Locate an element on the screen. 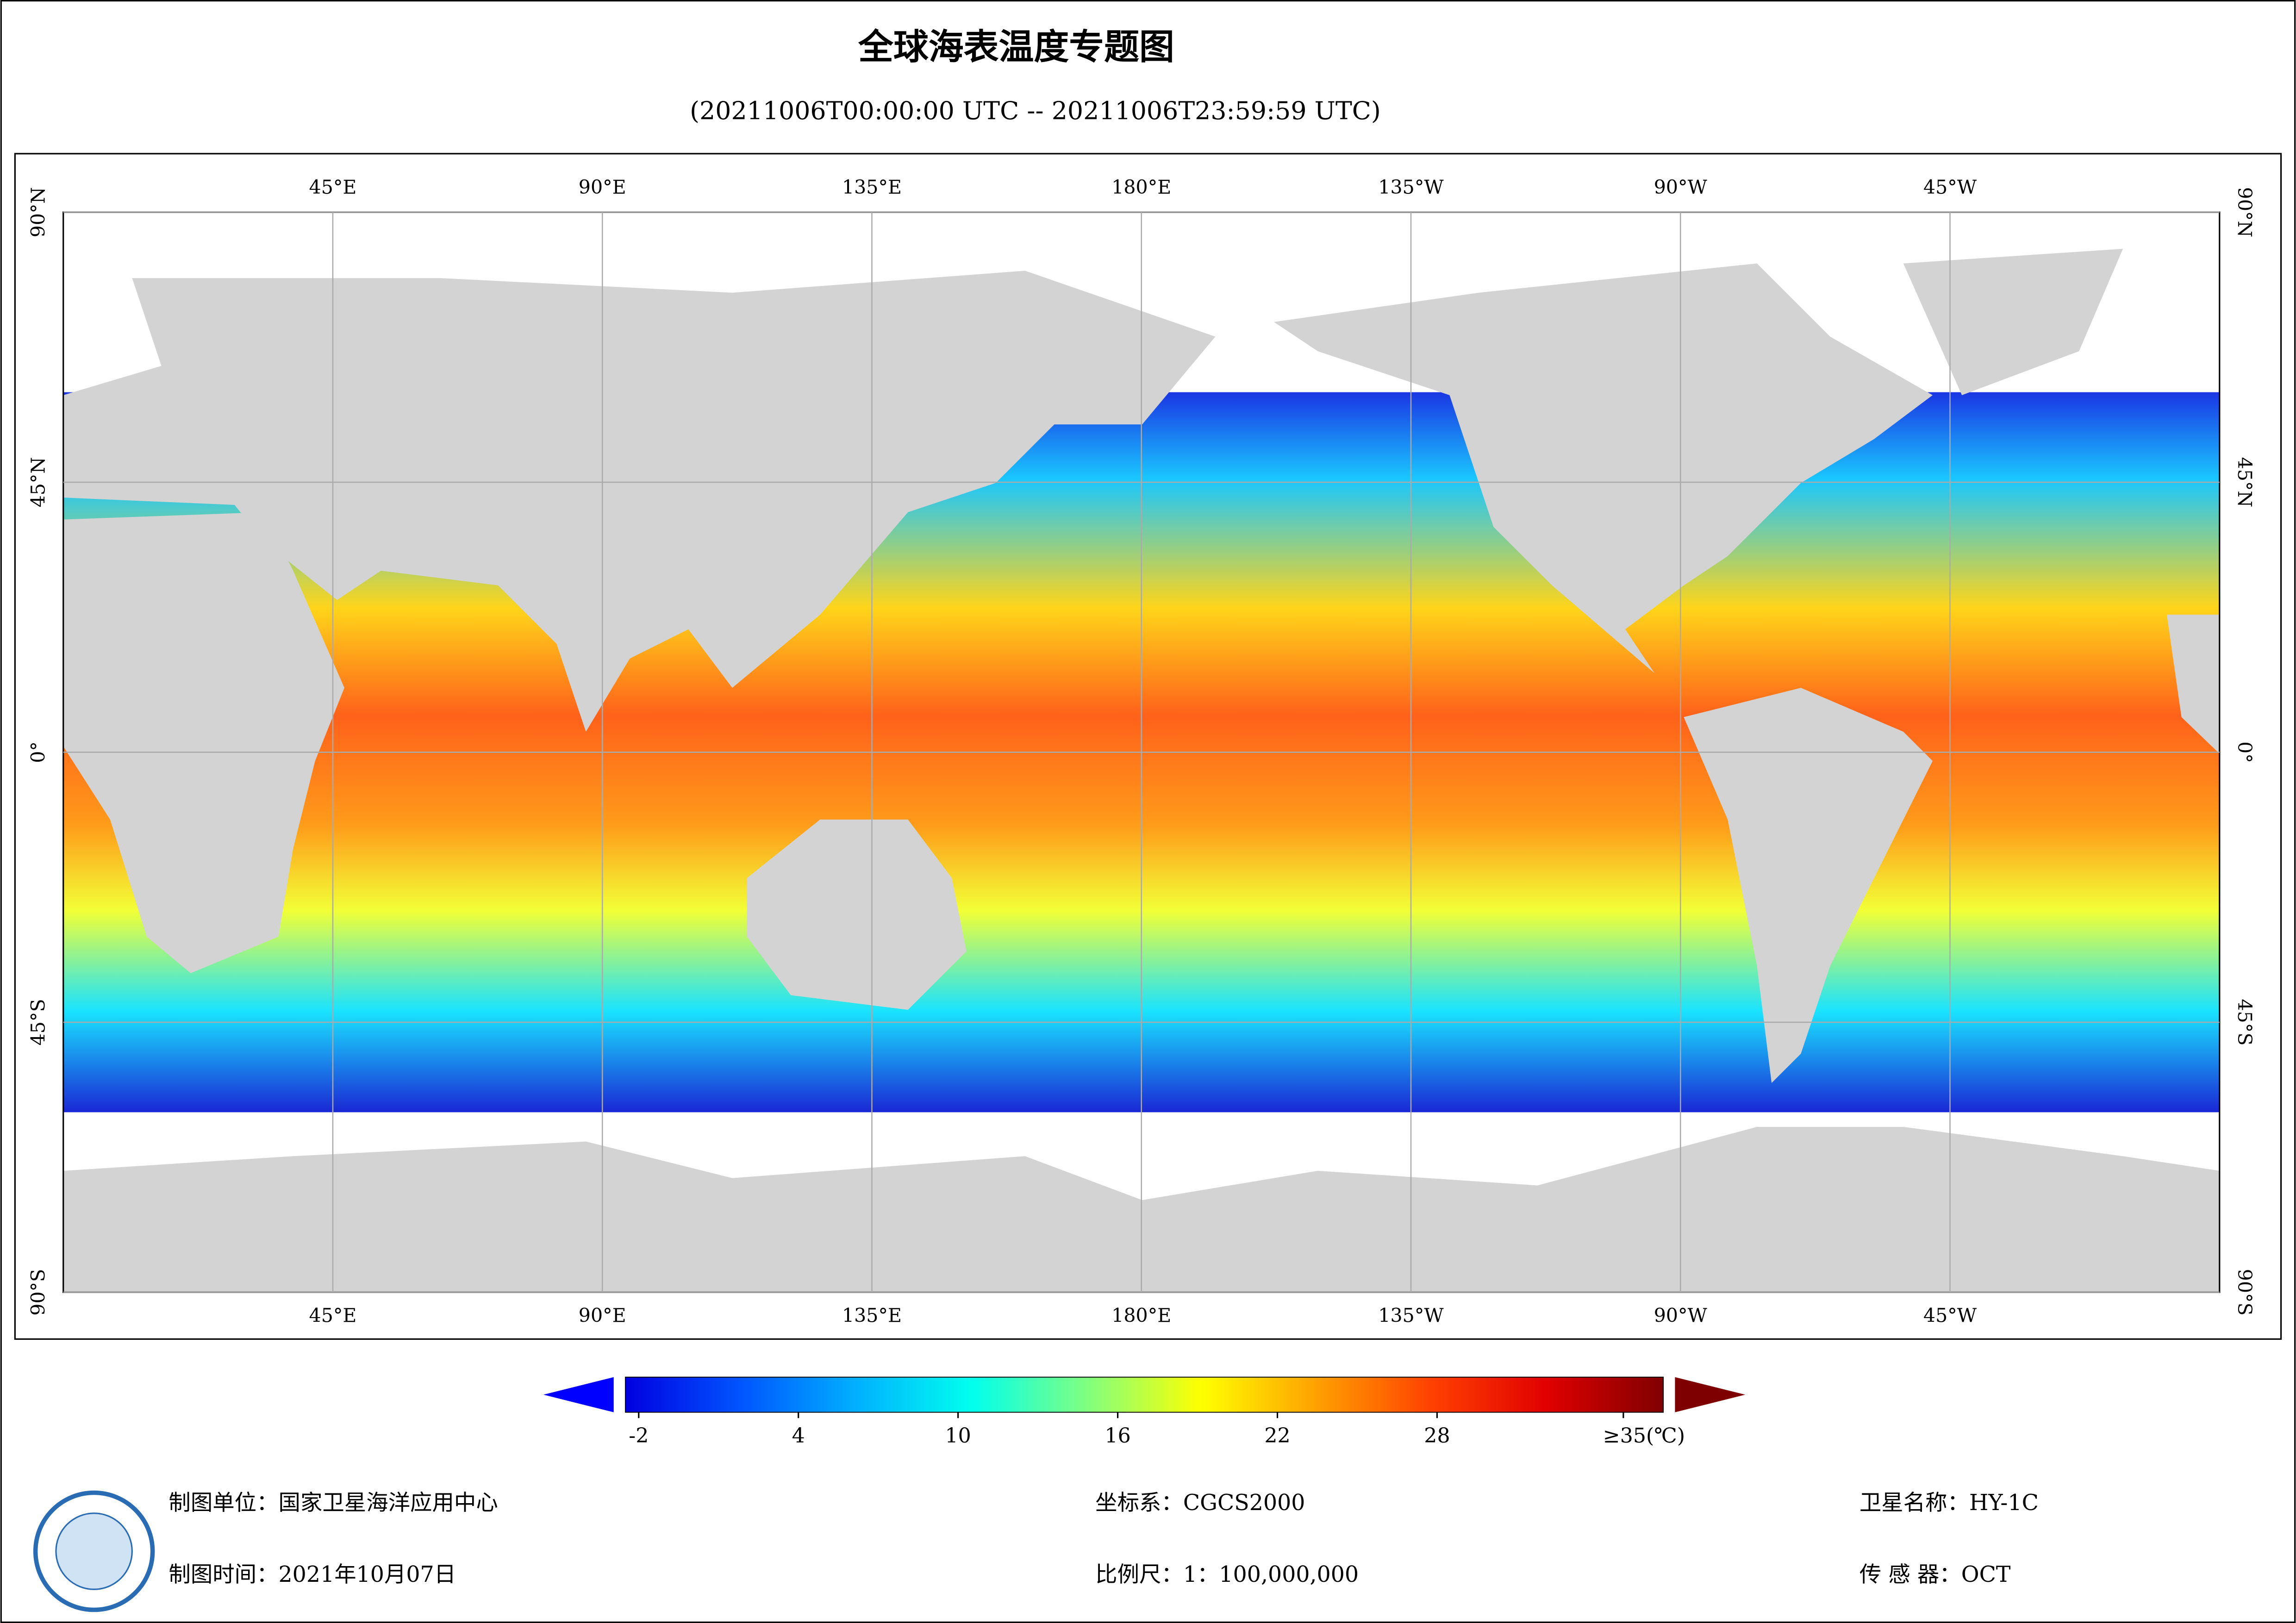 The height and width of the screenshot is (1623, 2296). colorbar-label: 16 is located at coordinates (1117, 1436).